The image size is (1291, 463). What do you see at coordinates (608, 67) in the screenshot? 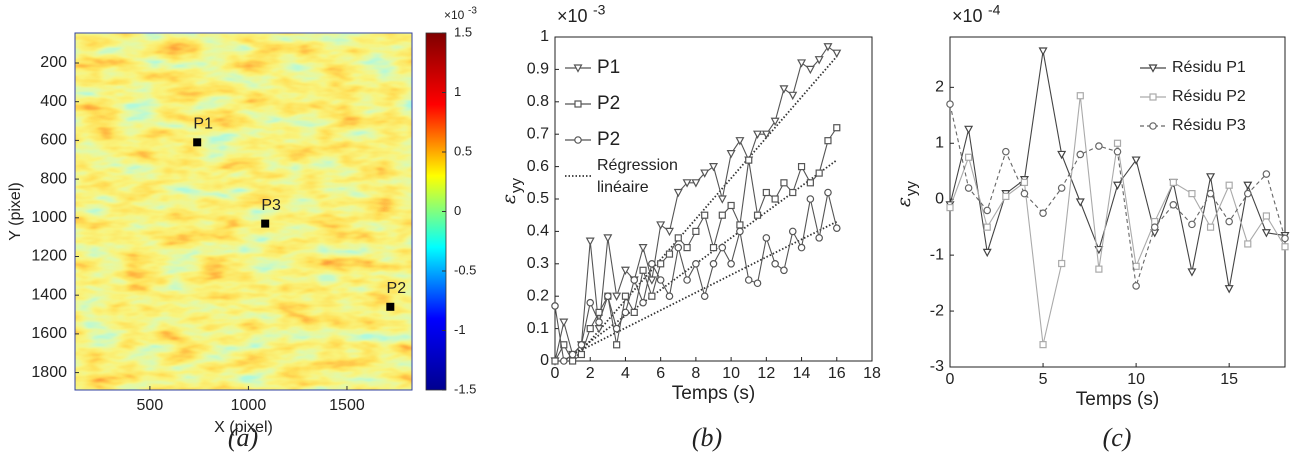
I see `legend-label: P1` at bounding box center [608, 67].